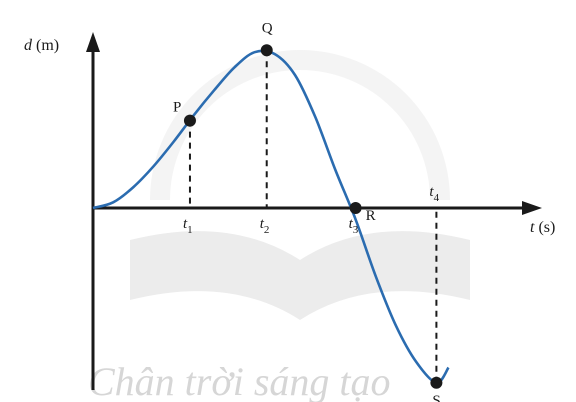  What do you see at coordinates (532, 208) in the screenshot?
I see `x-axis-arrow` at bounding box center [532, 208].